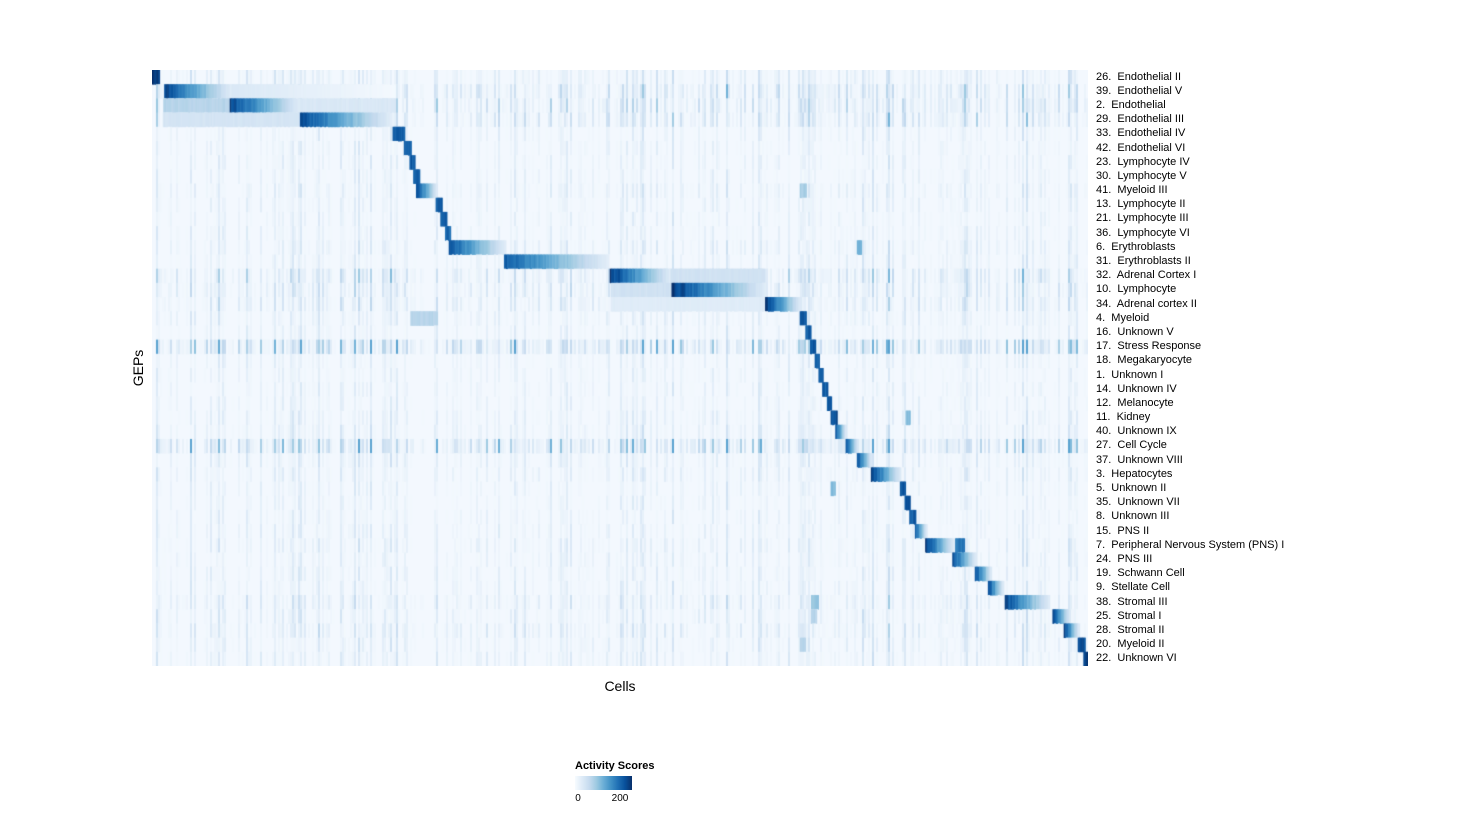 The height and width of the screenshot is (815, 1457). What do you see at coordinates (1141, 204) in the screenshot?
I see `row-label: 13. Lymphocyte II` at bounding box center [1141, 204].